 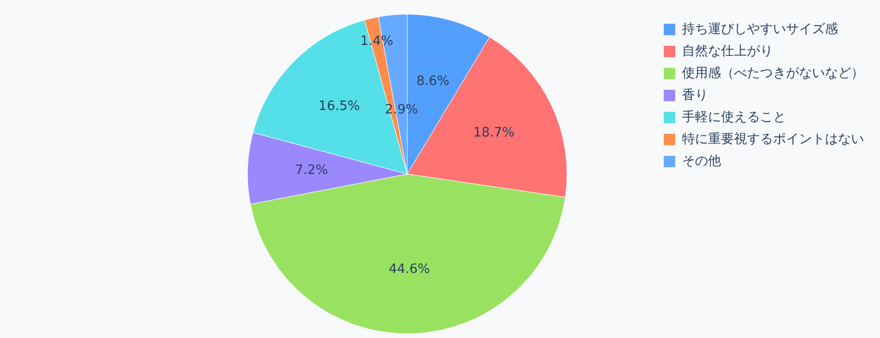 I want to click on legend-label: 持ち運びしやすいサイズ感, so click(x=760, y=29).